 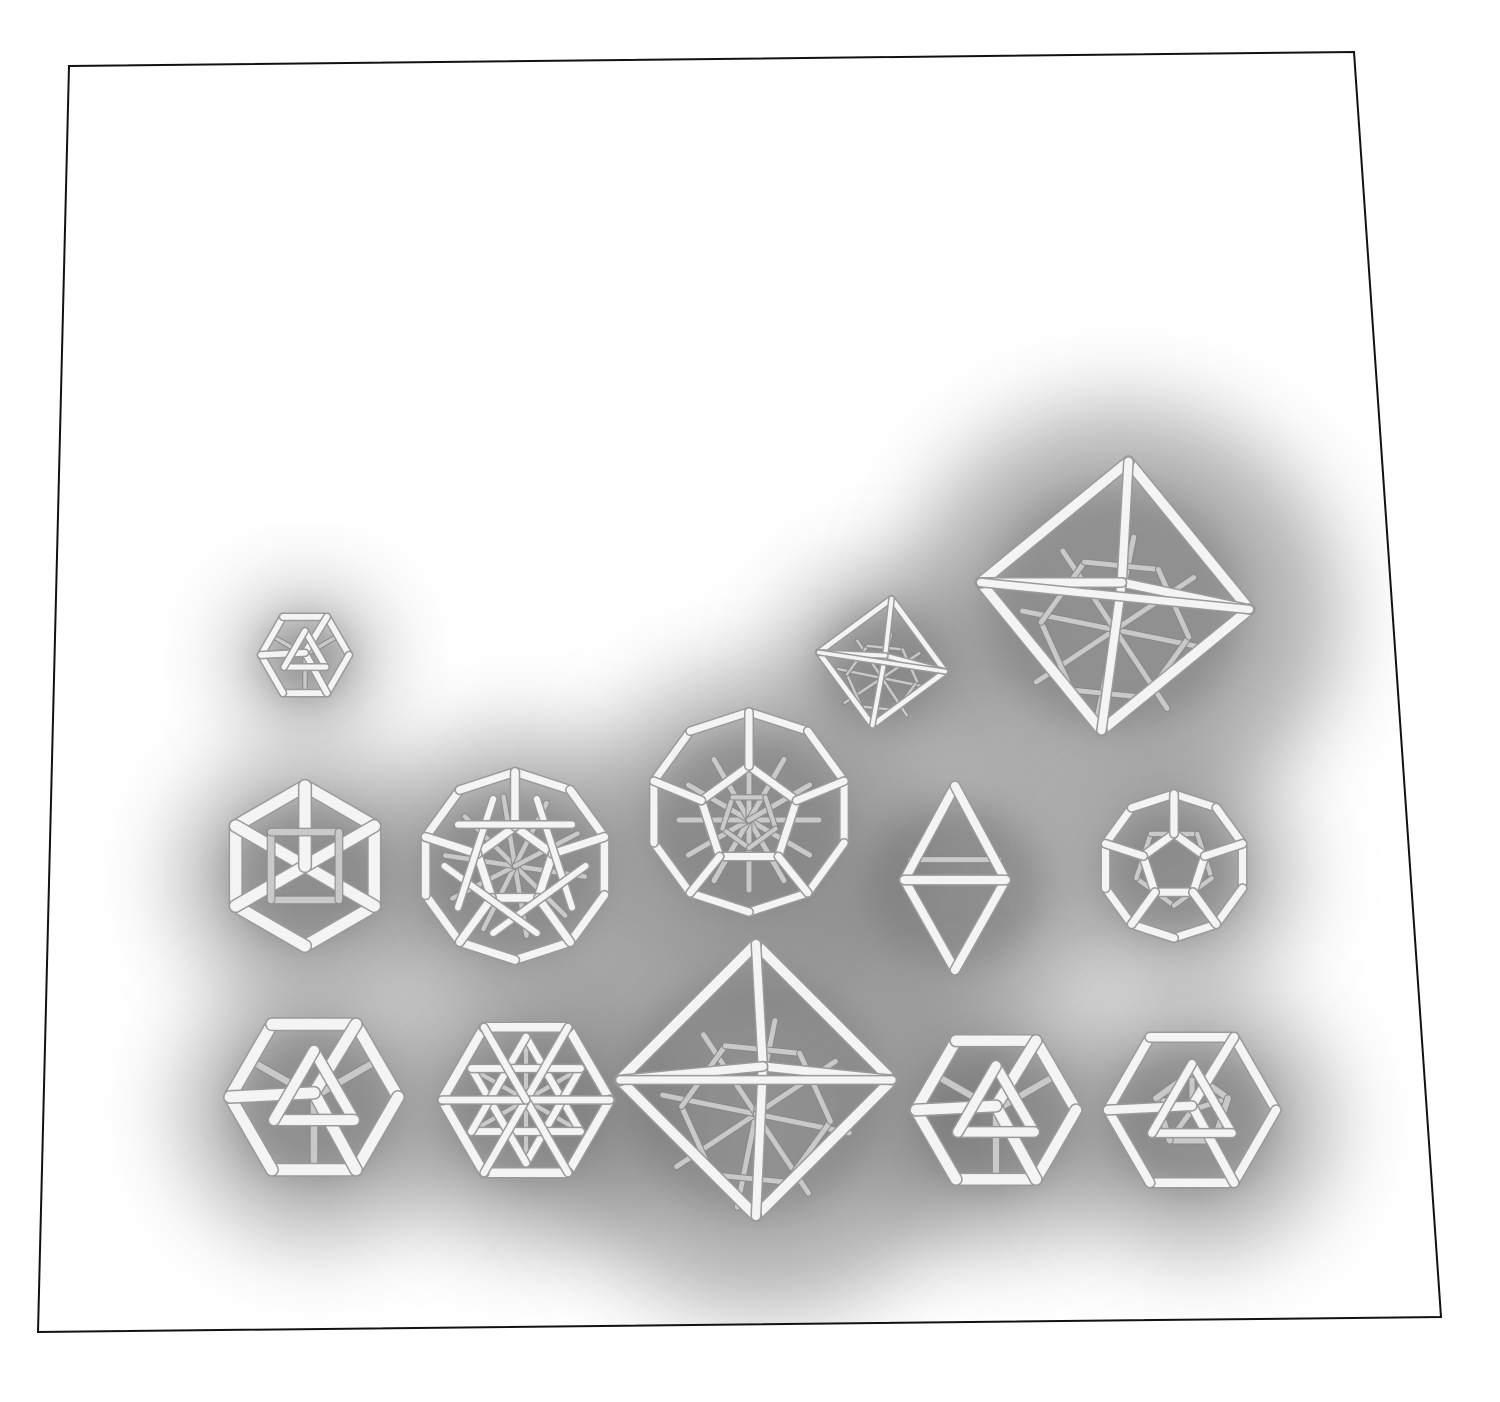 I want to click on large-octahedron-frame, so click(x=1115, y=596).